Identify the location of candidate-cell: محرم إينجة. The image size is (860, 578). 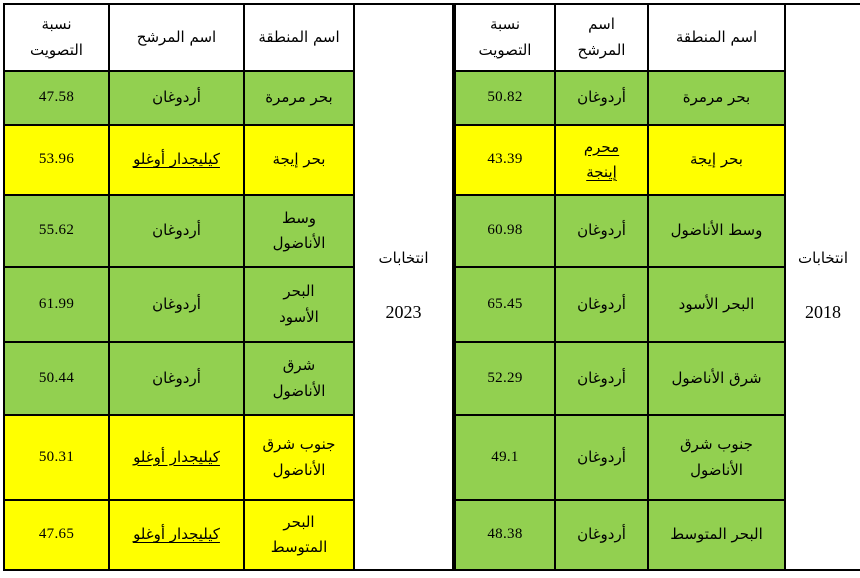
(601, 160).